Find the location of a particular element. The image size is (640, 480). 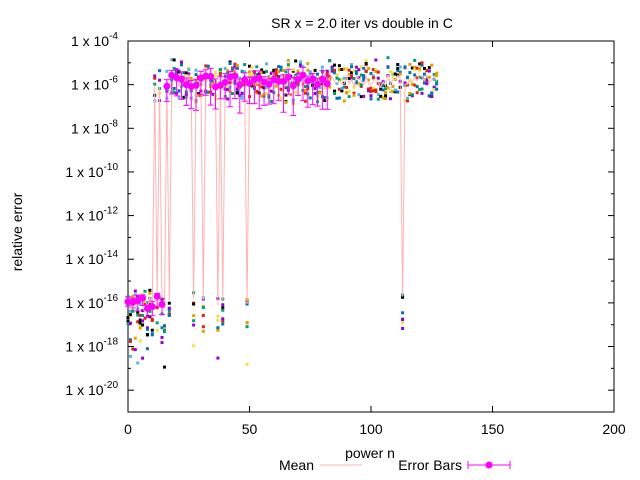

y-axis-label: relative error is located at coordinates (17, 231).